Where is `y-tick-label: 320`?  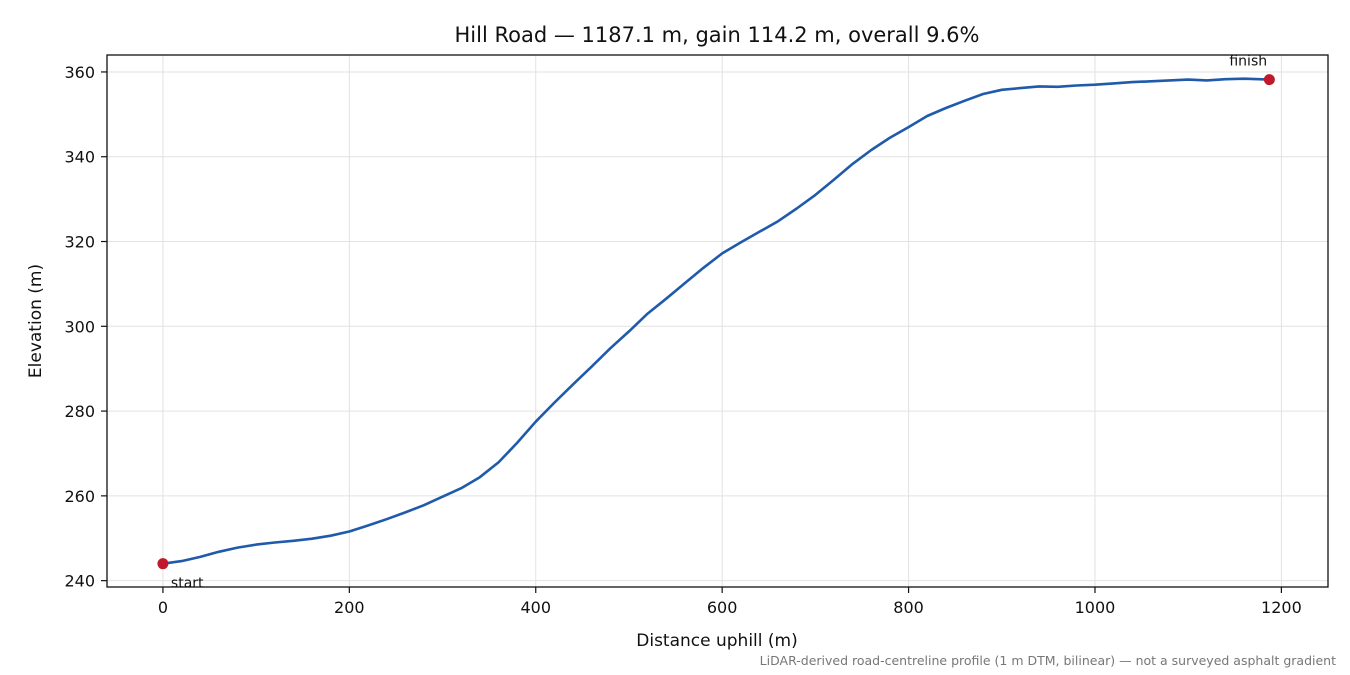
y-tick-label: 320 is located at coordinates (79, 242).